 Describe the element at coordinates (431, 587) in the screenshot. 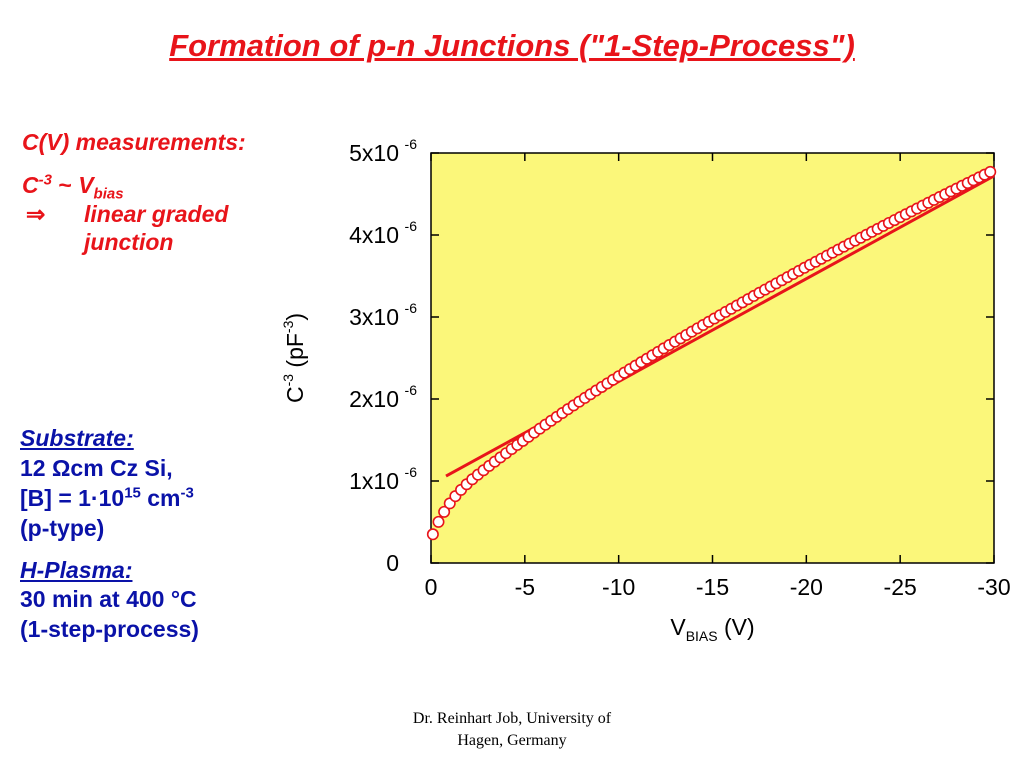

I see `x-tick-label: 0` at that location.